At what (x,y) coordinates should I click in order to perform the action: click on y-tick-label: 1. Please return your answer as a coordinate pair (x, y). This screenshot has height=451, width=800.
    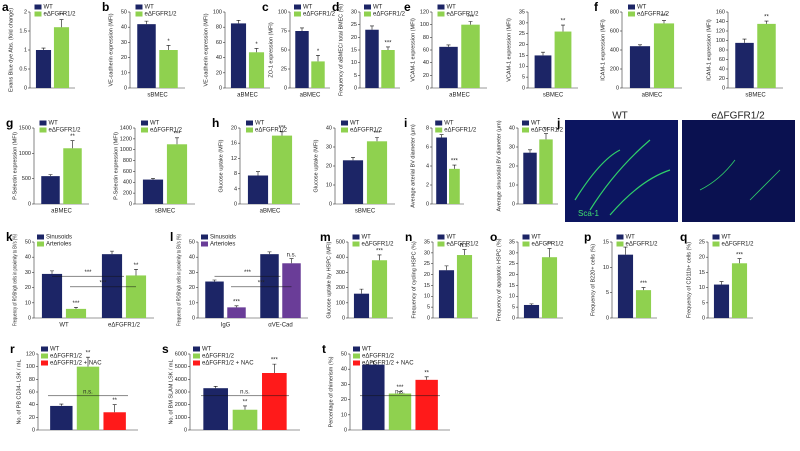
    Looking at the image, I should click on (25, 50).